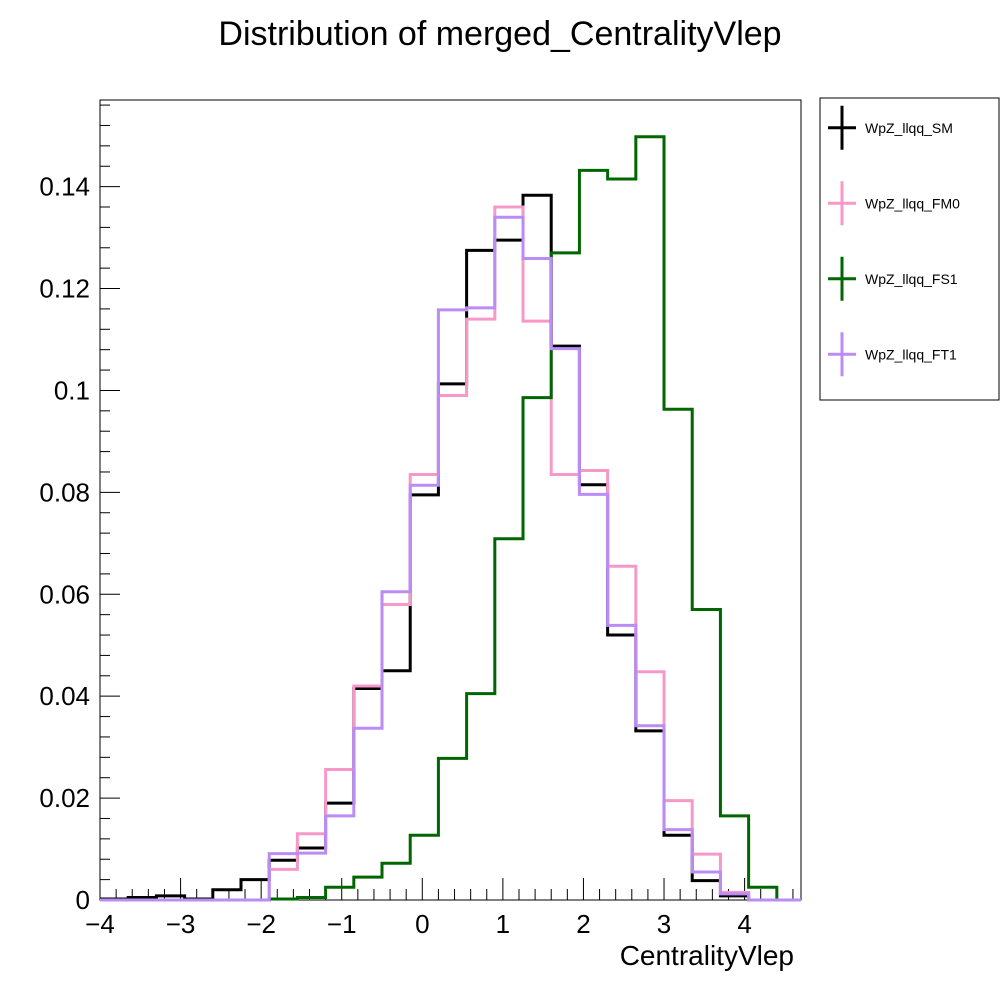  What do you see at coordinates (707, 955) in the screenshot?
I see `x-axis-label: CentralityVlep` at bounding box center [707, 955].